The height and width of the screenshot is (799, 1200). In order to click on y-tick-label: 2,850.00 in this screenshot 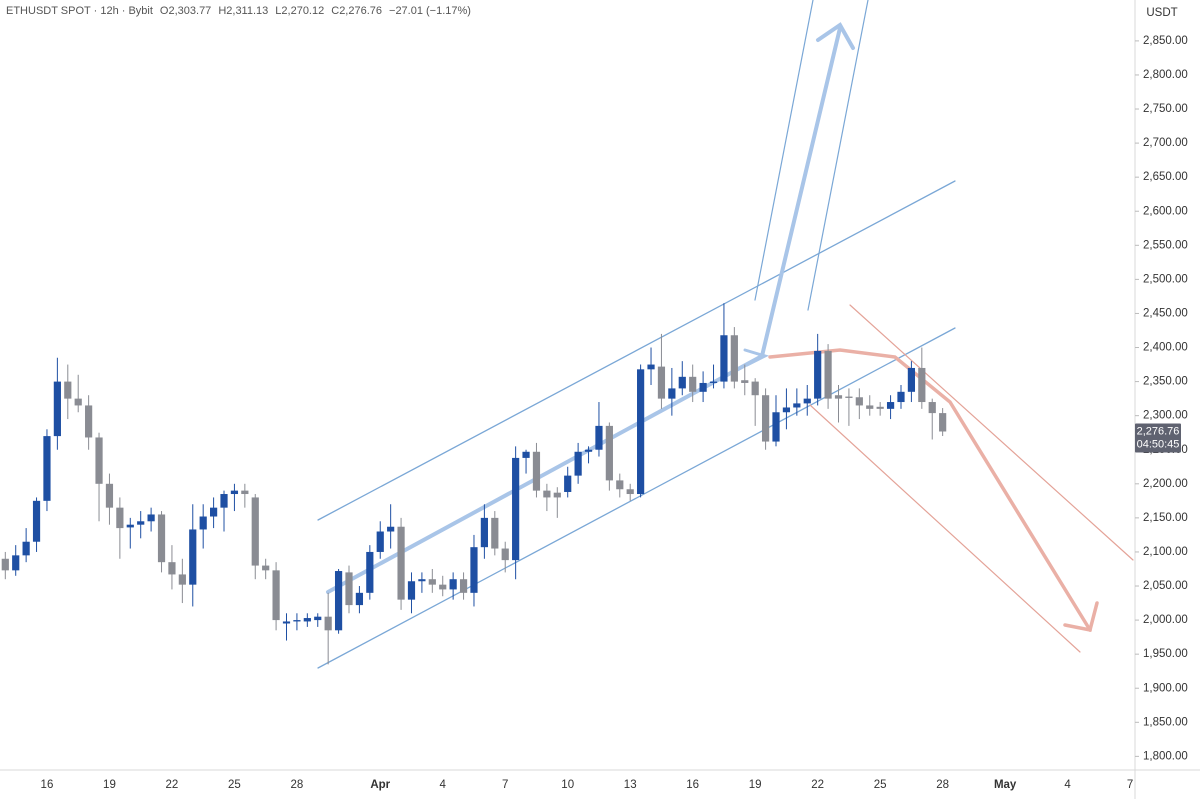, I will do `click(1165, 41)`.